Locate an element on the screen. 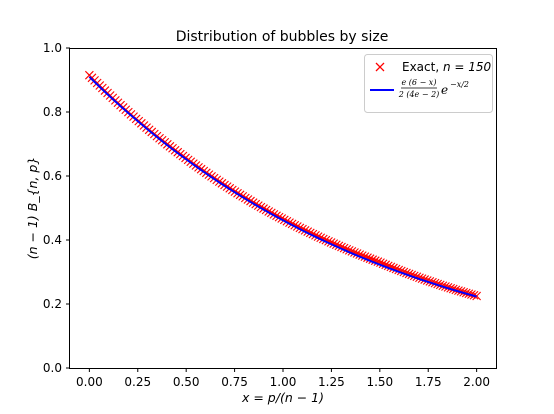 The image size is (554, 414). y-axis-ticks: 0.0 0.2 0.4 0.6 0.8 1.0 is located at coordinates (56, 208).